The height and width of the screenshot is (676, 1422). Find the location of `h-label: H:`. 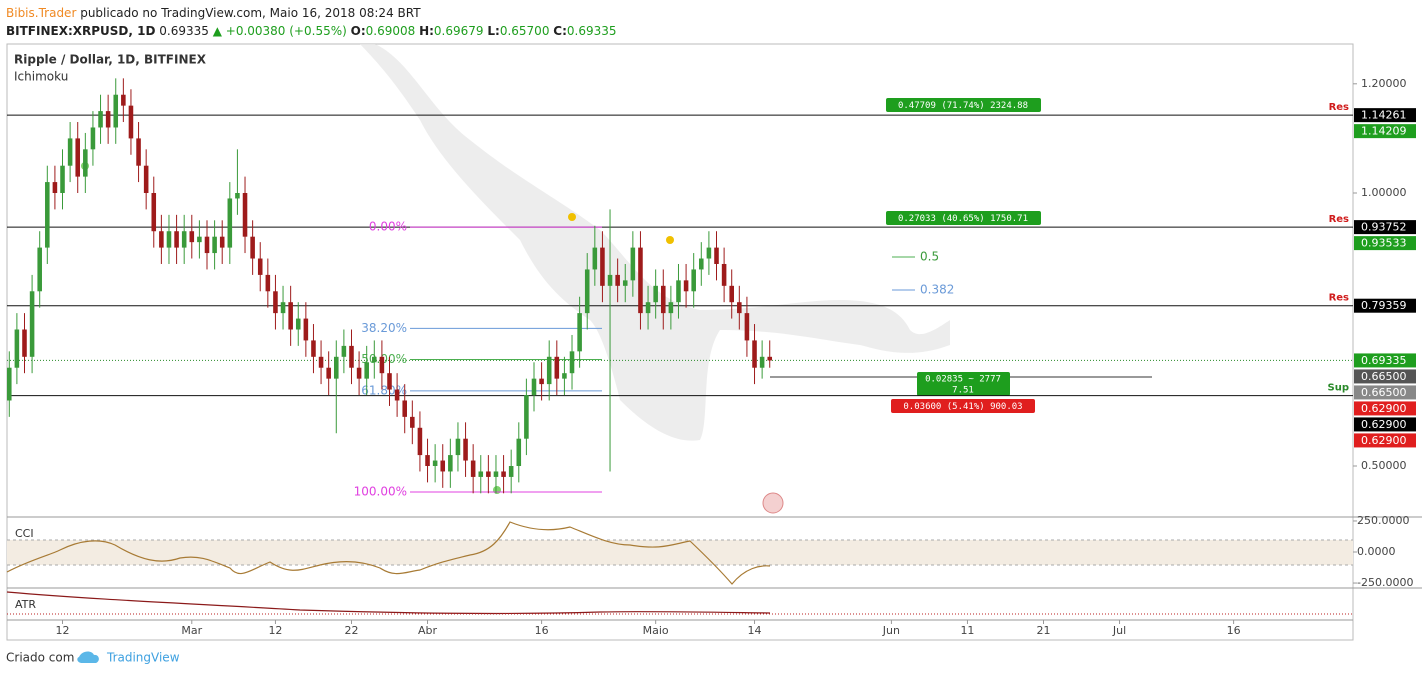

h-label: H: is located at coordinates (426, 31).